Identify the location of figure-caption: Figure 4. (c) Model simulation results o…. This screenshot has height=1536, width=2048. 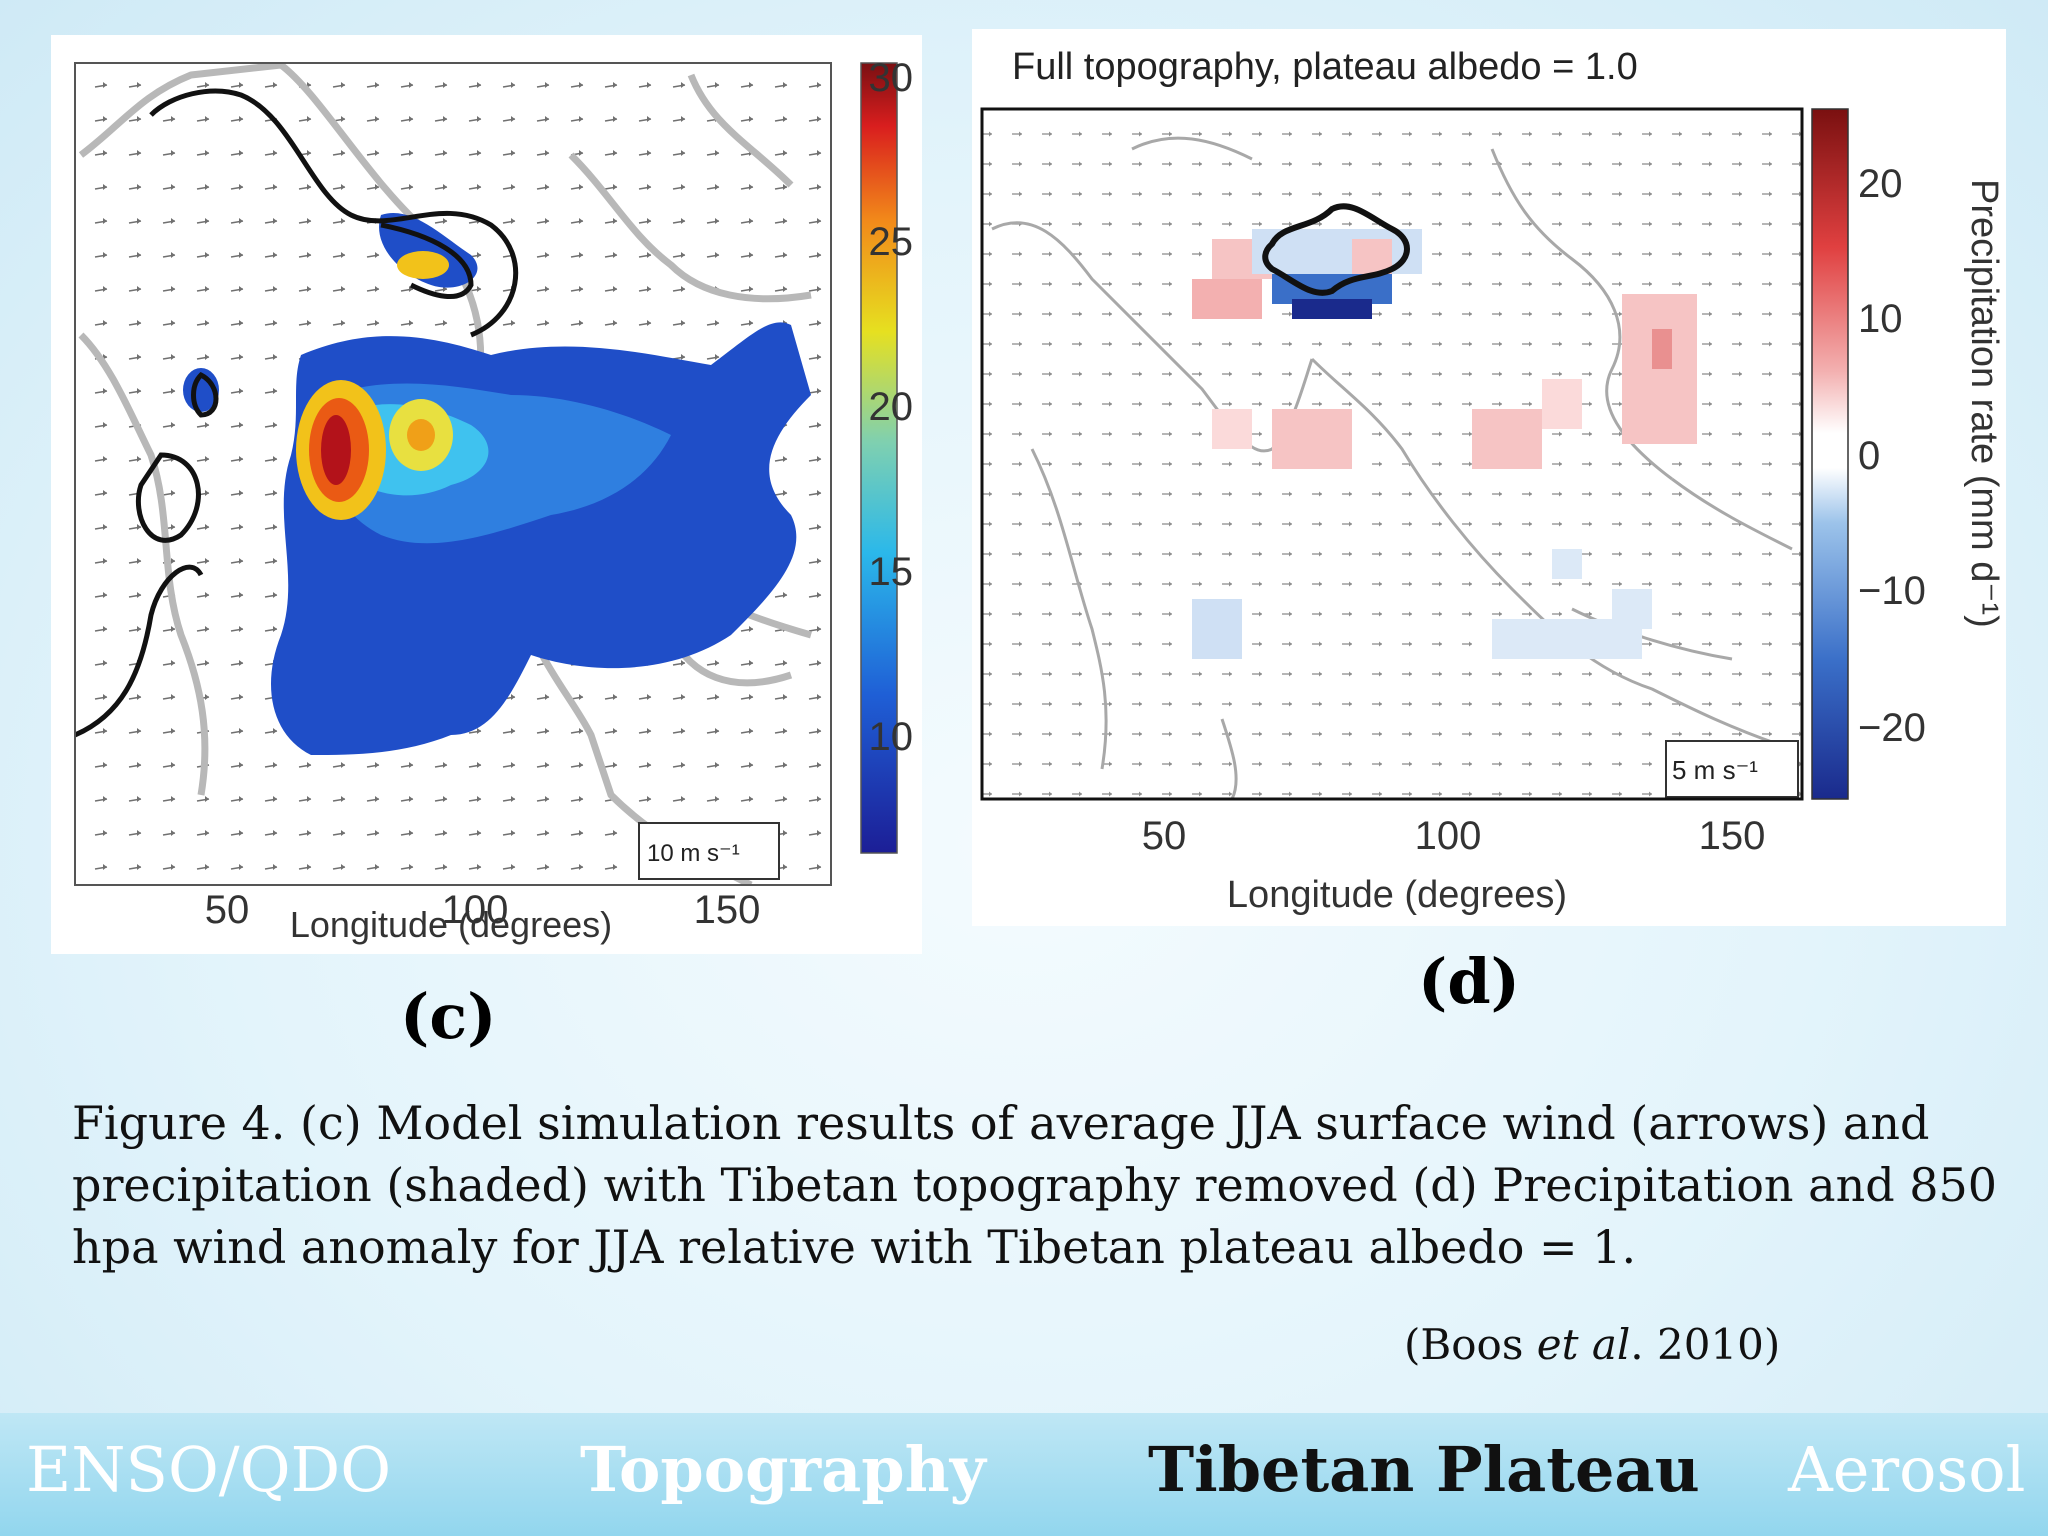
(1035, 1185).